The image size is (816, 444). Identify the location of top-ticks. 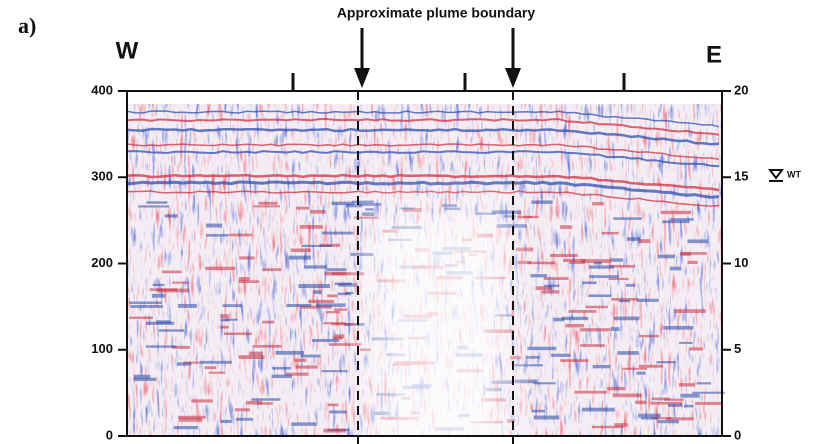
(458, 82).